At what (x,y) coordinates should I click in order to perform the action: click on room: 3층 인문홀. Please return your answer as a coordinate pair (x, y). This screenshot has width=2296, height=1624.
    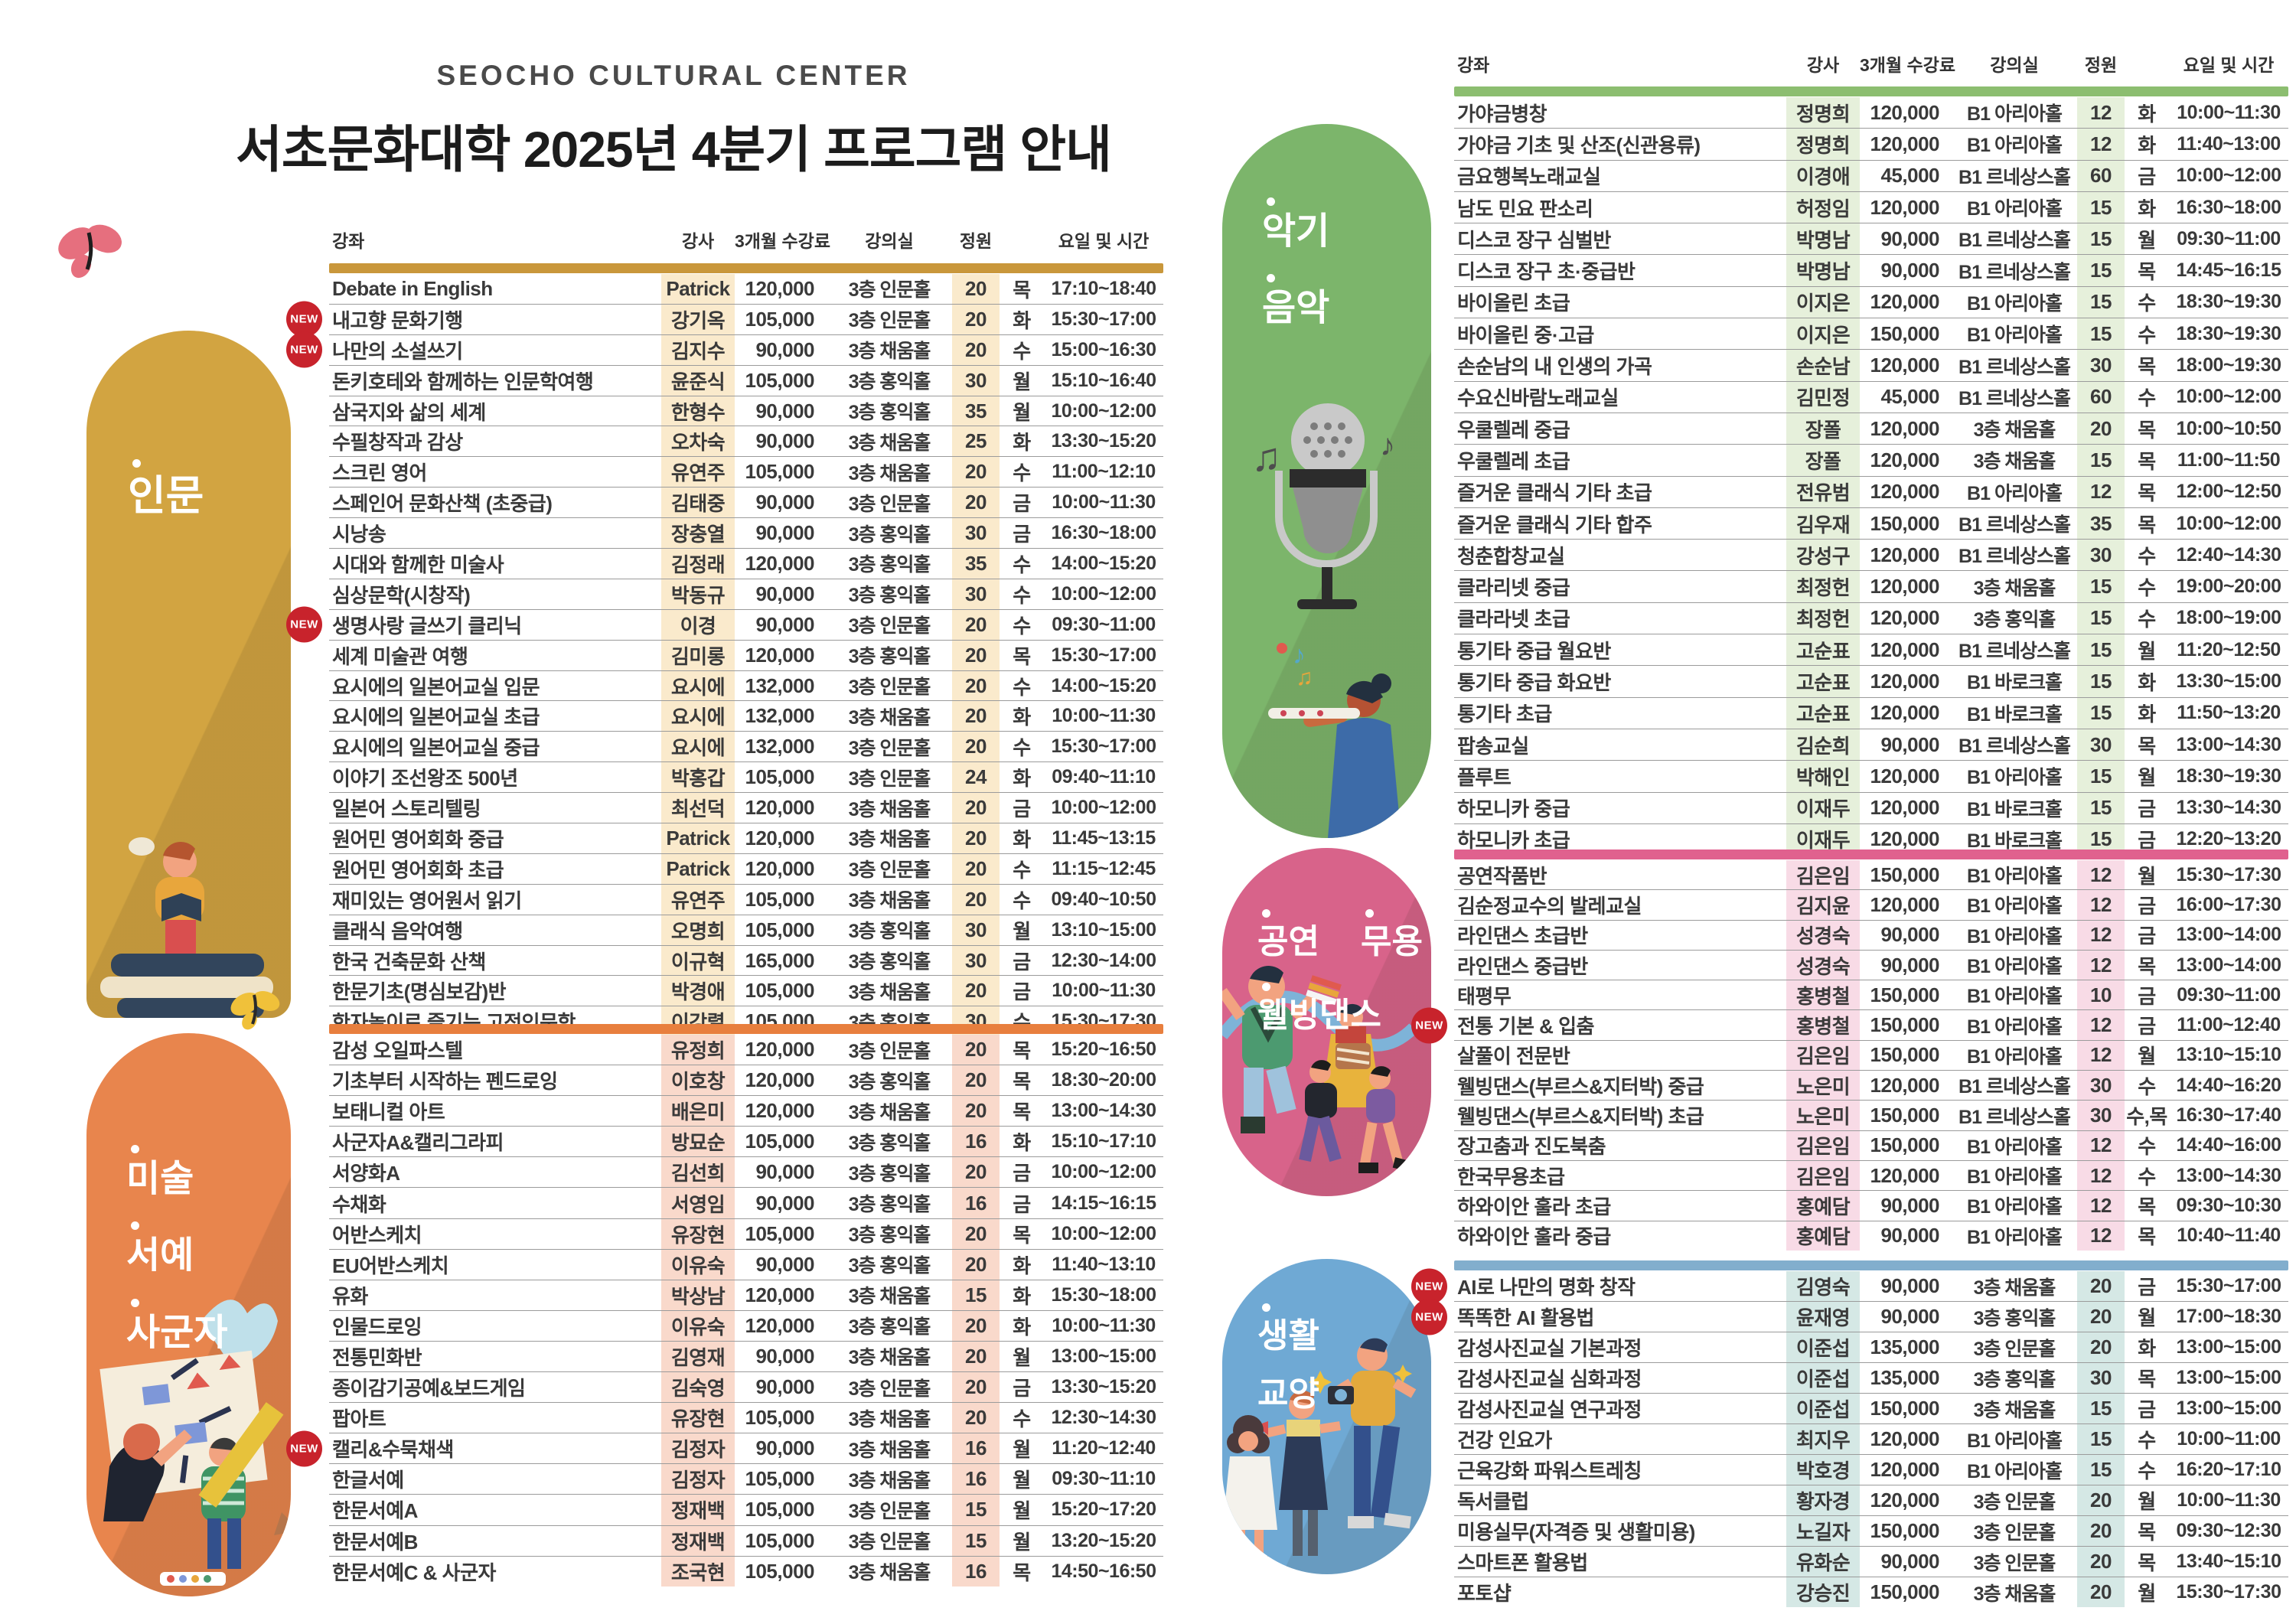
    Looking at the image, I should click on (2014, 1349).